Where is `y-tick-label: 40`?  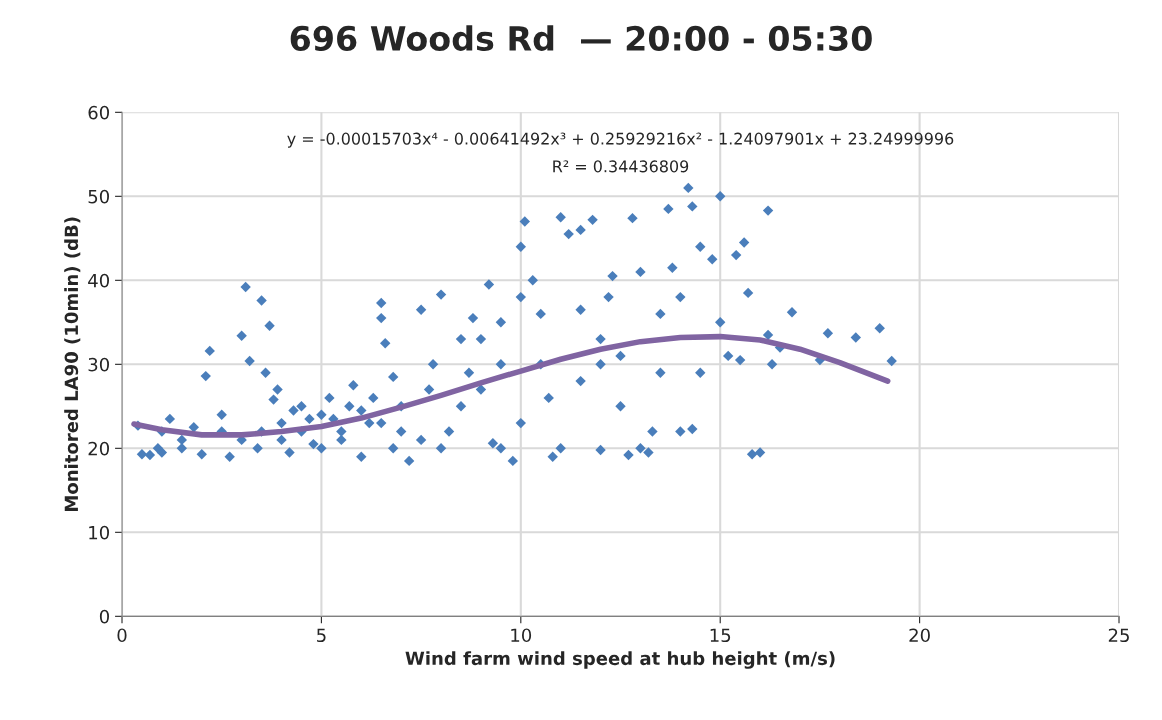 y-tick-label: 40 is located at coordinates (99, 280).